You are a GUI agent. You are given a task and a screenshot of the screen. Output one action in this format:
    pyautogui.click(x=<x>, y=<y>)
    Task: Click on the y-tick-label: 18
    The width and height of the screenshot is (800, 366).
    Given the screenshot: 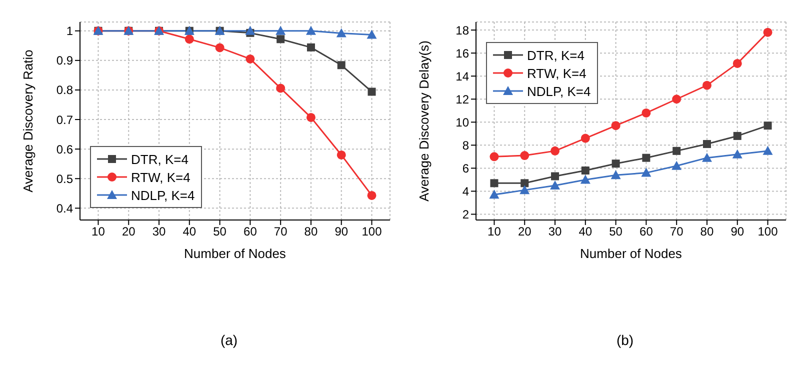 What is the action you would take?
    pyautogui.click(x=463, y=30)
    